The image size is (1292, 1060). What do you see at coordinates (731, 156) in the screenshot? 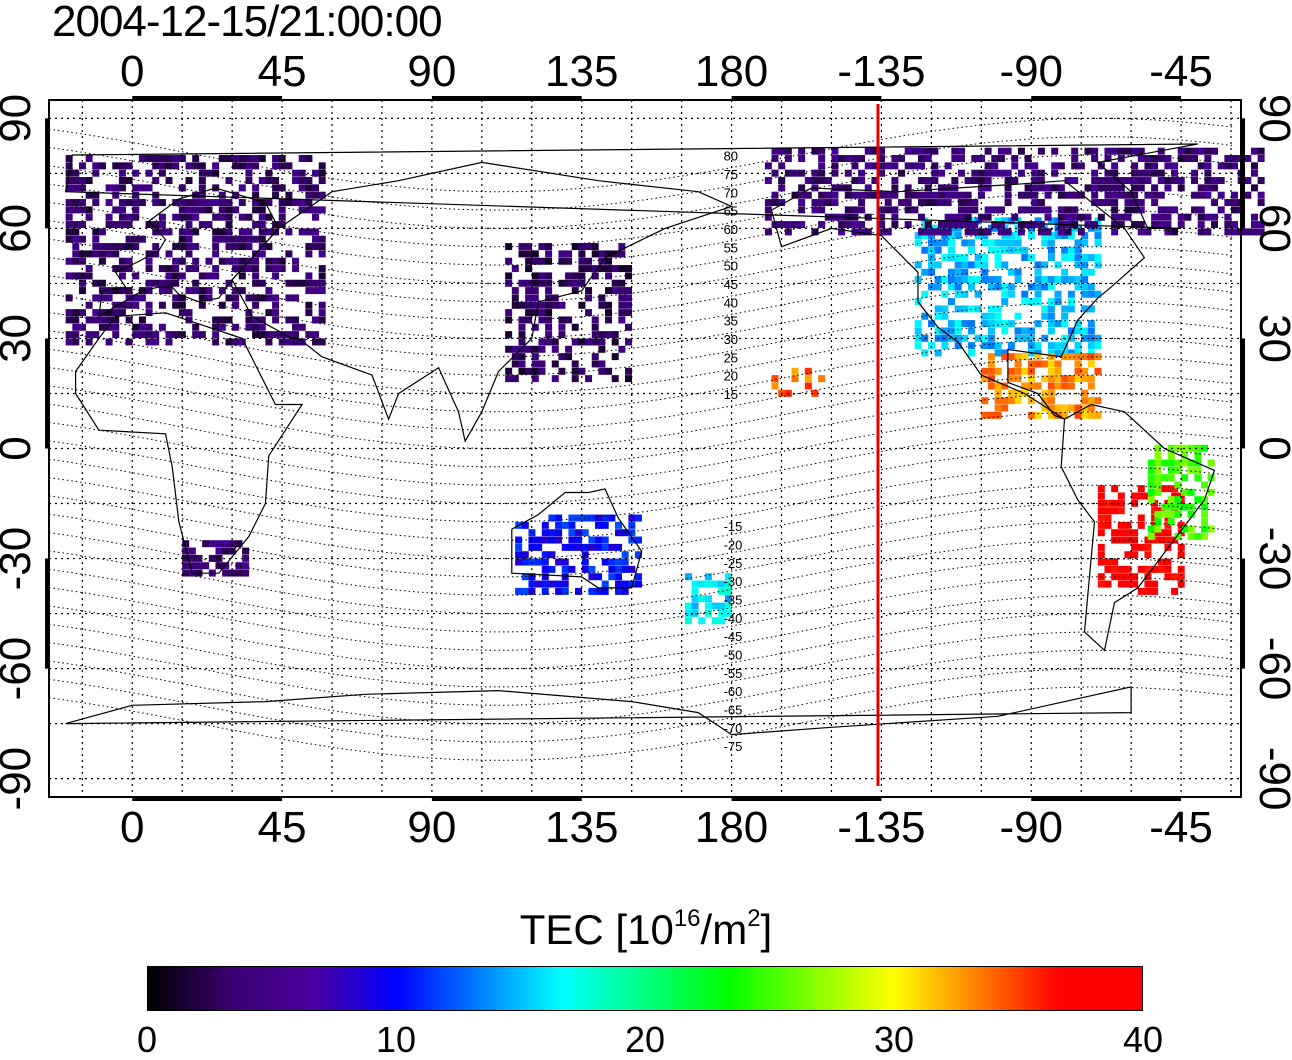
I see `mlat-label: 80` at bounding box center [731, 156].